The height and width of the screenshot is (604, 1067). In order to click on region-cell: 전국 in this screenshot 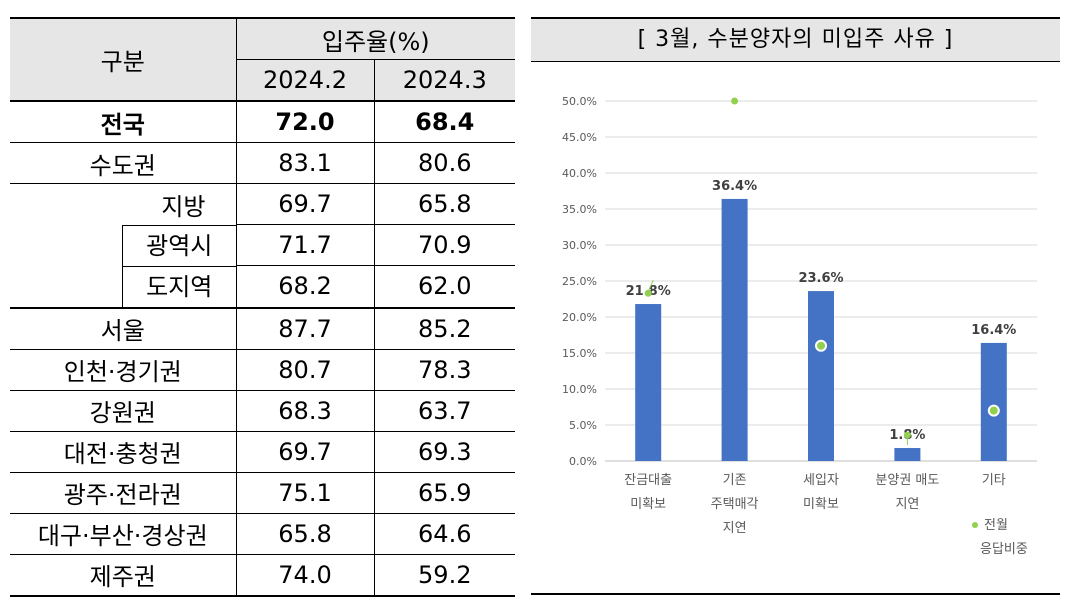, I will do `click(123, 121)`.